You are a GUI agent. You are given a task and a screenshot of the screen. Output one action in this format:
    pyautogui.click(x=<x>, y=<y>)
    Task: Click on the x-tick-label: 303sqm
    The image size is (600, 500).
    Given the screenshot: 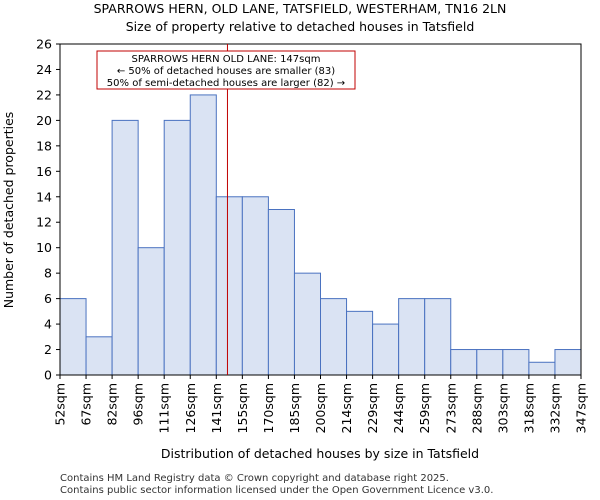 What is the action you would take?
    pyautogui.click(x=502, y=408)
    